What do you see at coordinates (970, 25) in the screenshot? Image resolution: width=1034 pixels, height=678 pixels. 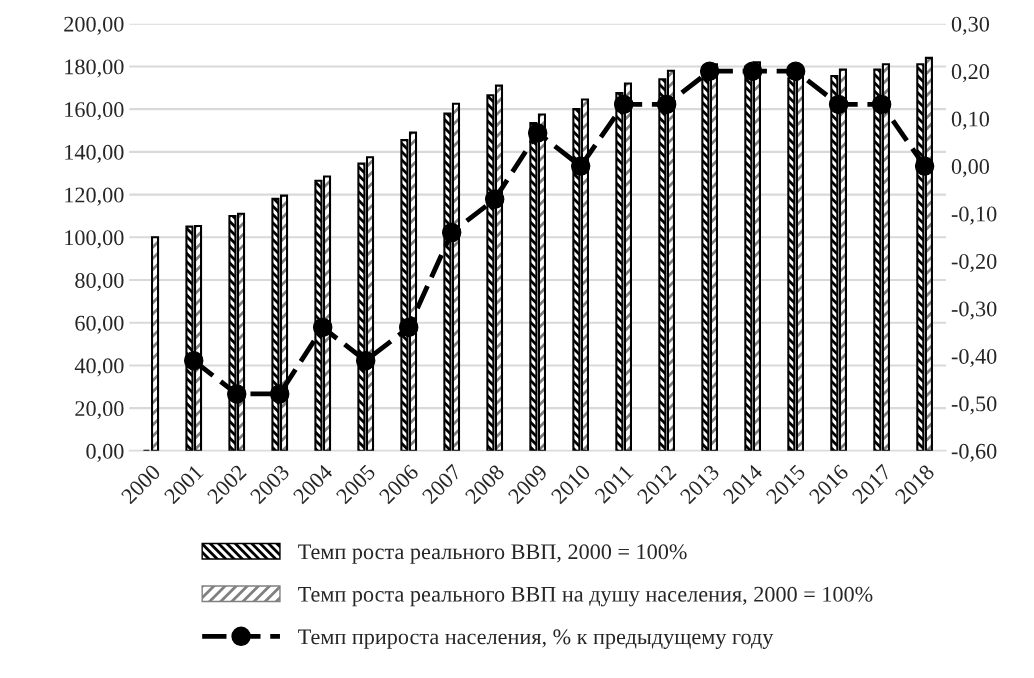 I see `y2-tick-label: 0,30` at bounding box center [970, 25].